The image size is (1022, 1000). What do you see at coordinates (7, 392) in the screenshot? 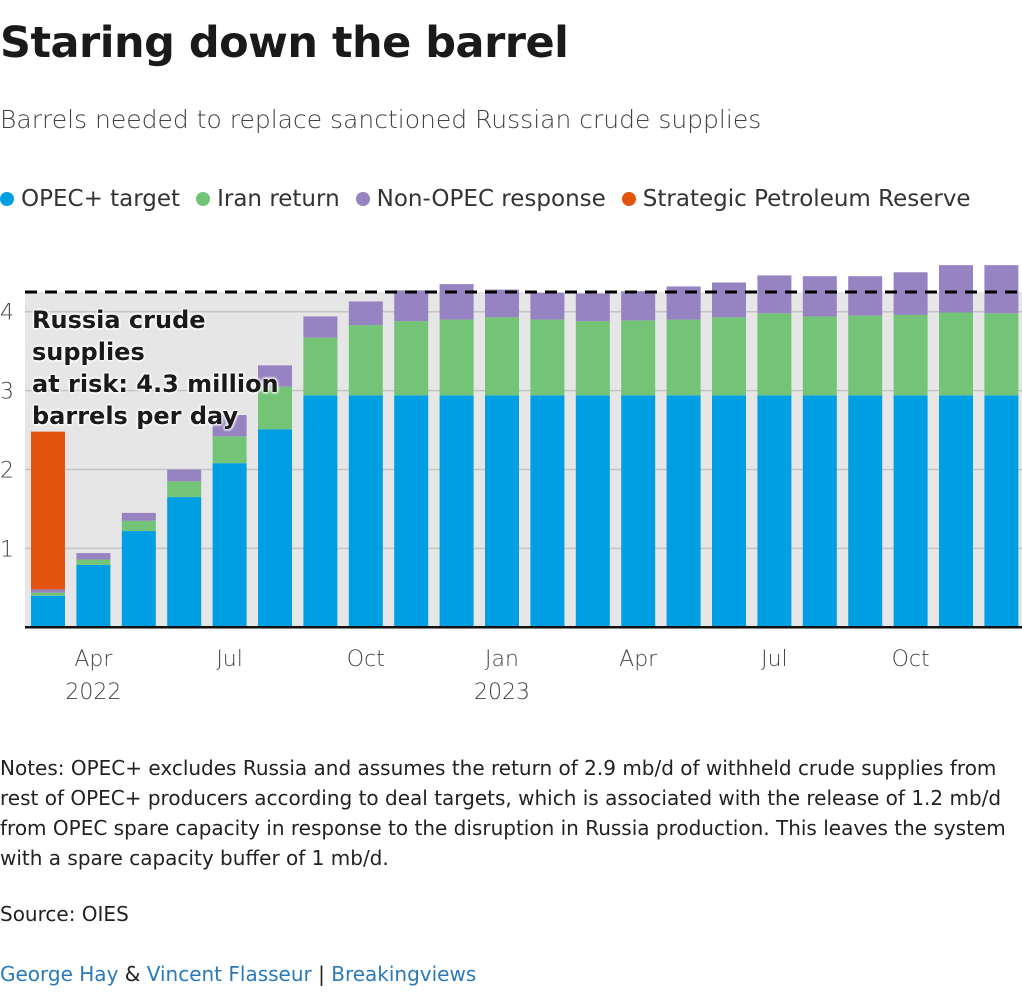
I see `y-tick-label: 3` at bounding box center [7, 392].